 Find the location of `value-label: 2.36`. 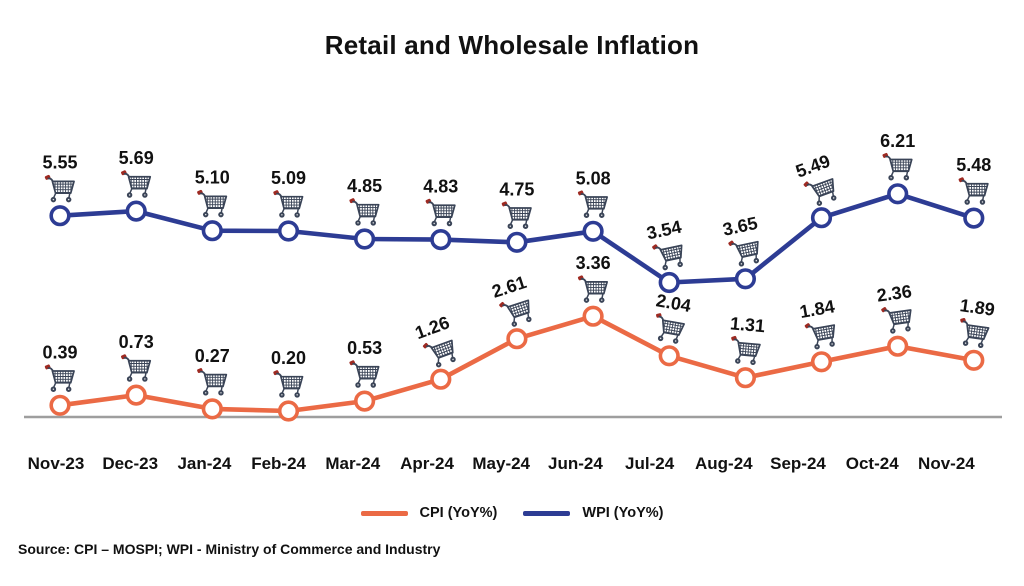

value-label: 2.36 is located at coordinates (893, 293).